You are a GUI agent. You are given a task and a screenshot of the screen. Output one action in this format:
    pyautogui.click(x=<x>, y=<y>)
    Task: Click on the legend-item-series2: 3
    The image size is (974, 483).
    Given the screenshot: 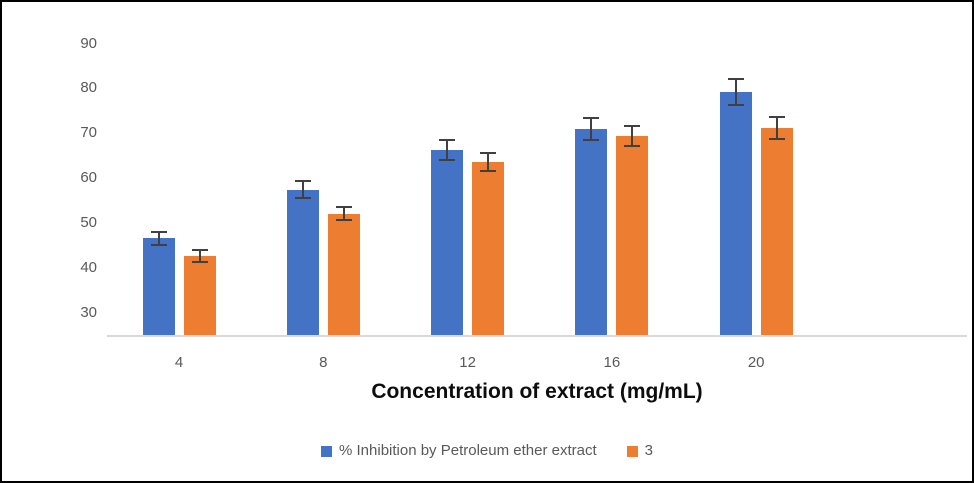 What is the action you would take?
    pyautogui.click(x=639, y=450)
    